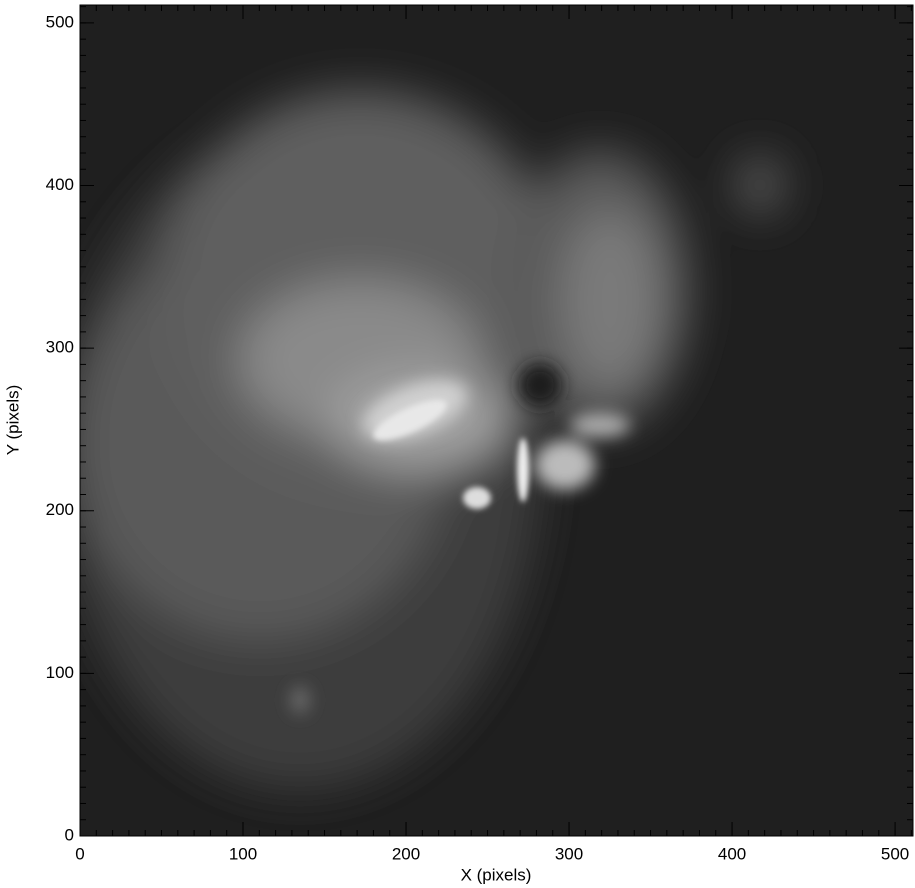 Image resolution: width=915 pixels, height=888 pixels. Describe the element at coordinates (732, 853) in the screenshot. I see `x-tick-label: 400` at that location.